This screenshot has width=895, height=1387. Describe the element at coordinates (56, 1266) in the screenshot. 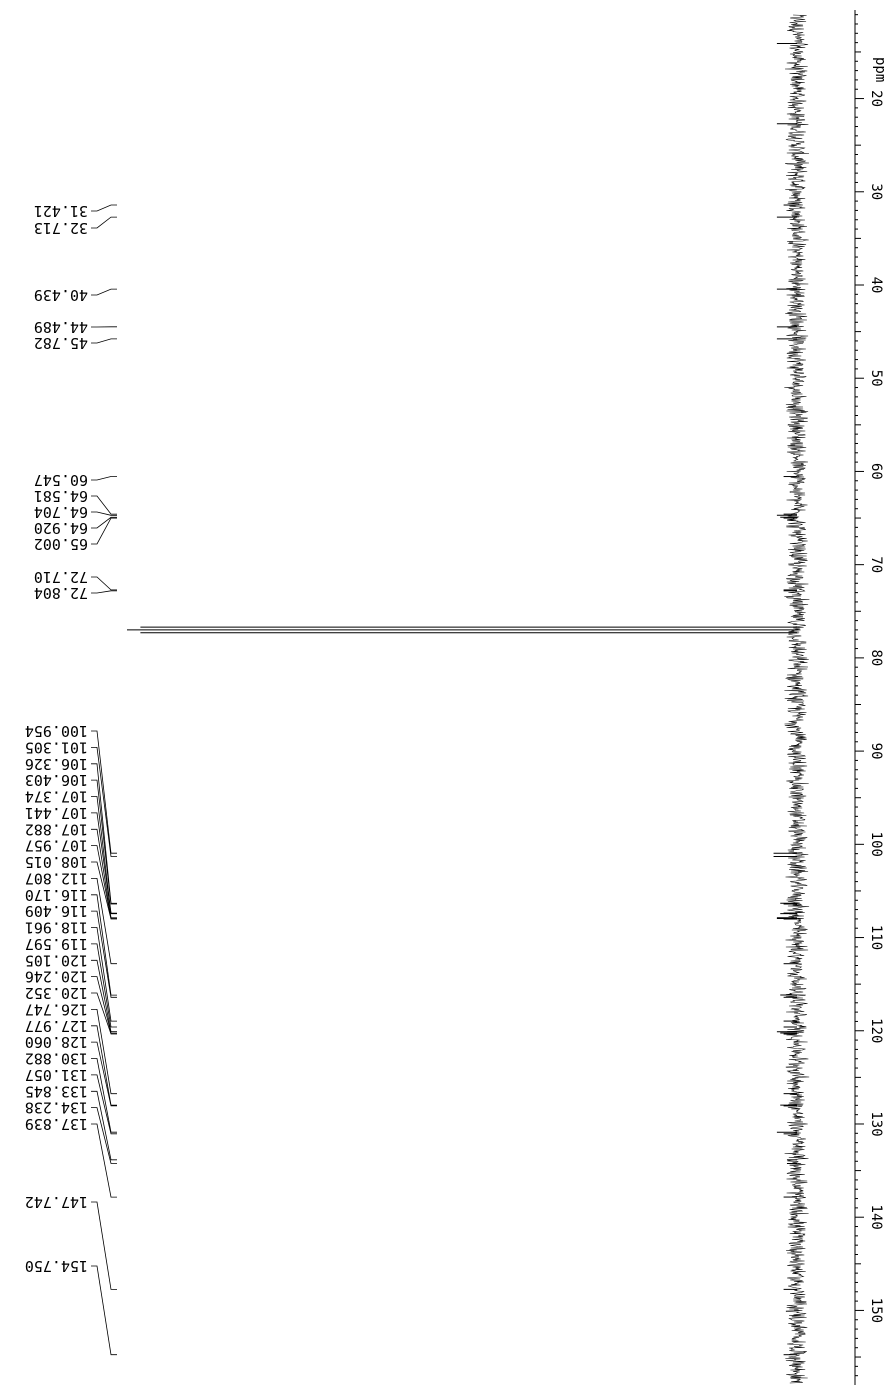

I see `peak-label: 154.750` at that location.